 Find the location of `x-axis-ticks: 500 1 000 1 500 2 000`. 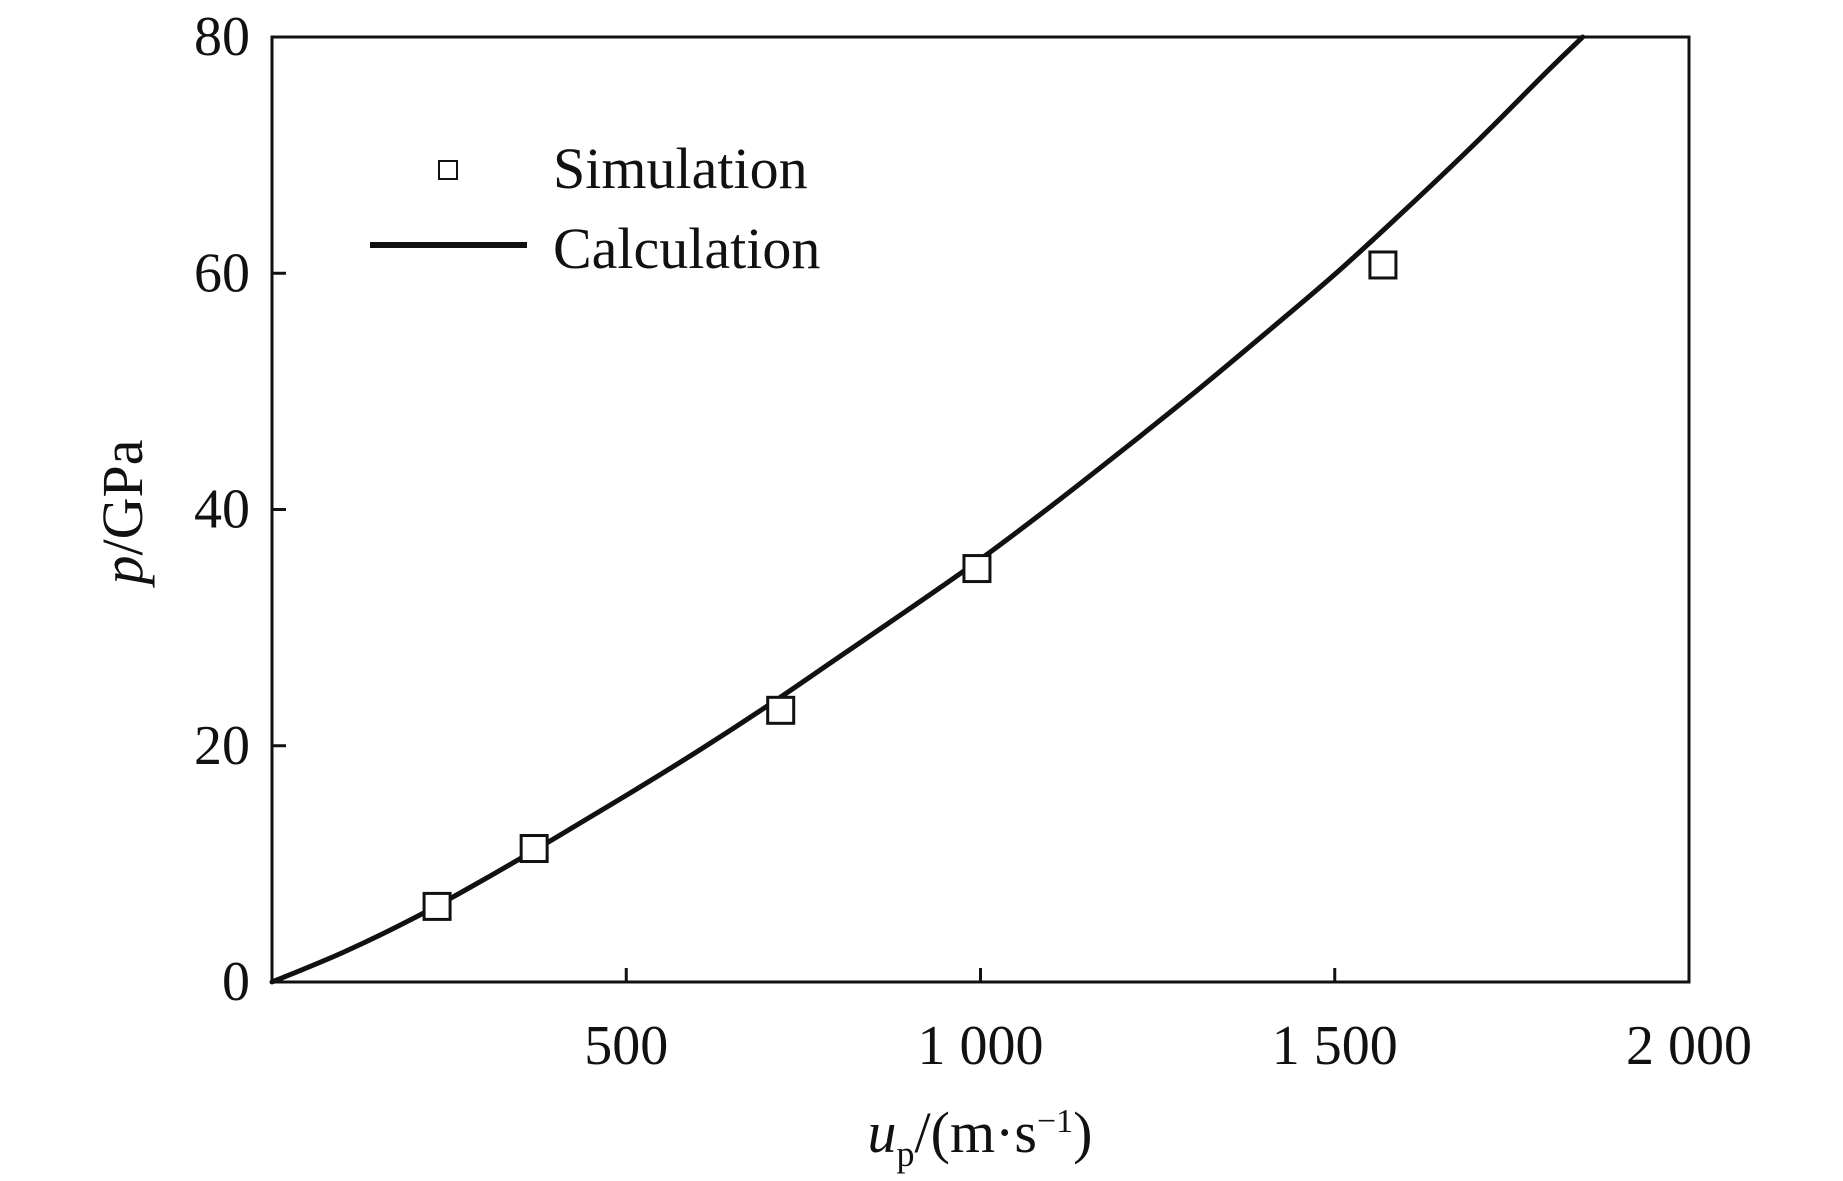

x-axis-ticks: 500 1 000 1 500 2 000 is located at coordinates (1168, 1022).